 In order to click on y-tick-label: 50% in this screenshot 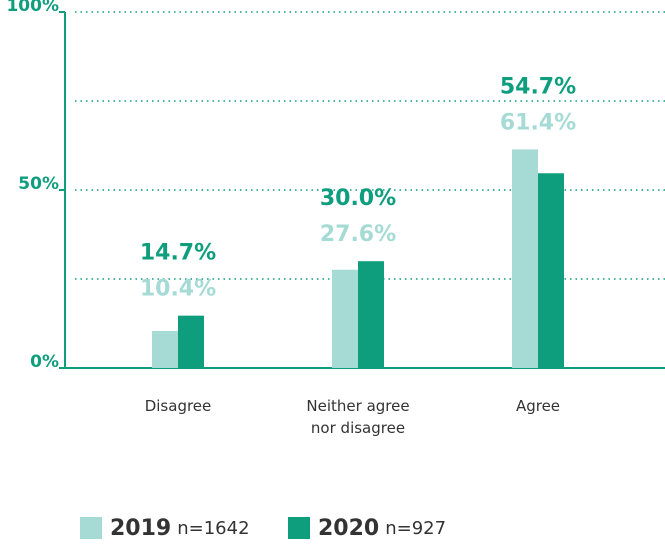, I will do `click(38, 184)`.